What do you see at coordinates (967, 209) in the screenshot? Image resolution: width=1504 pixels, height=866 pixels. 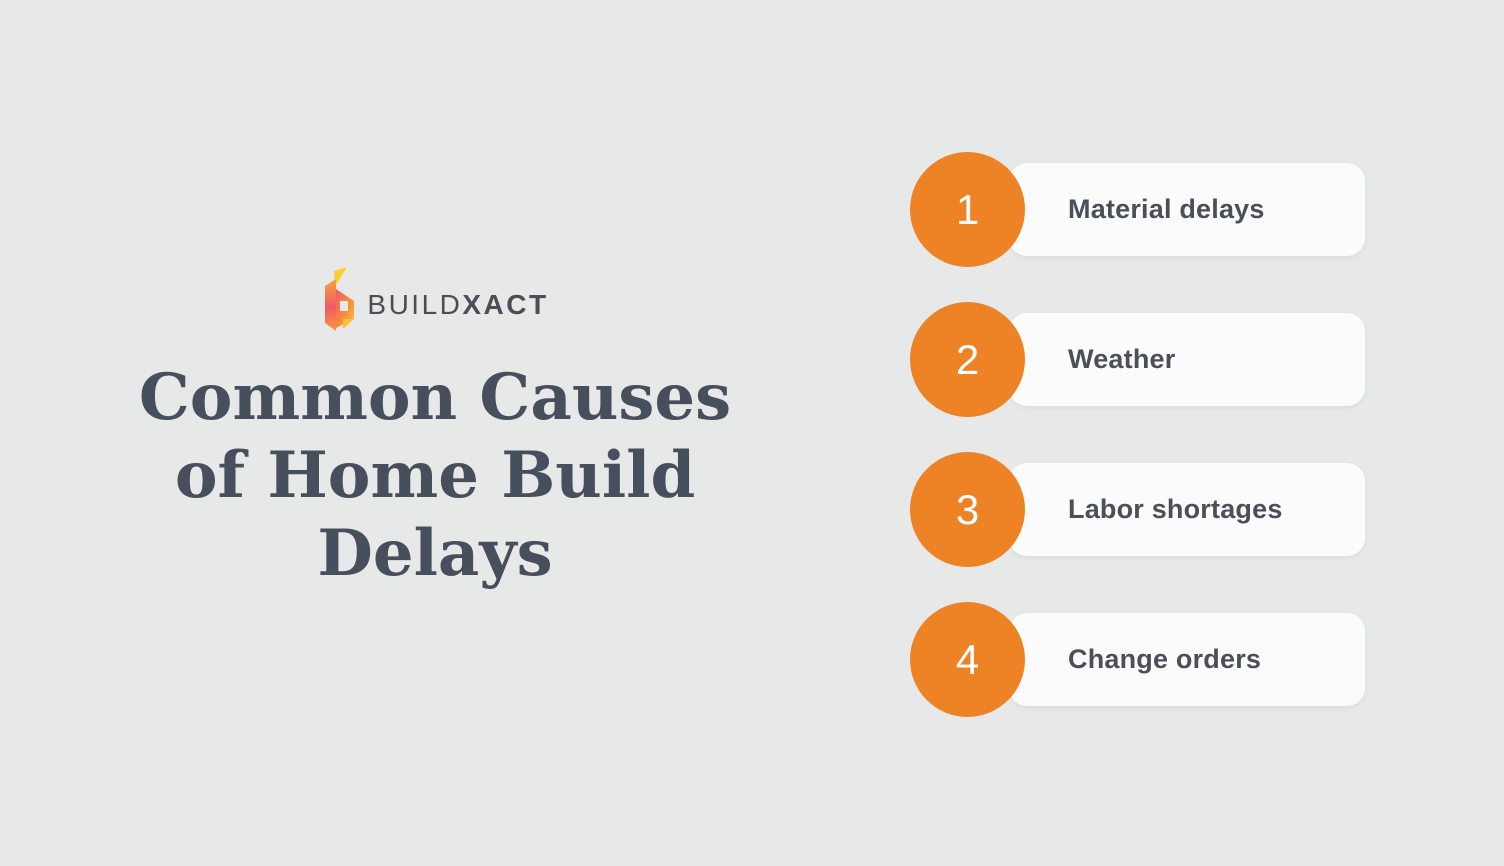 I see `number-badge: 1` at bounding box center [967, 209].